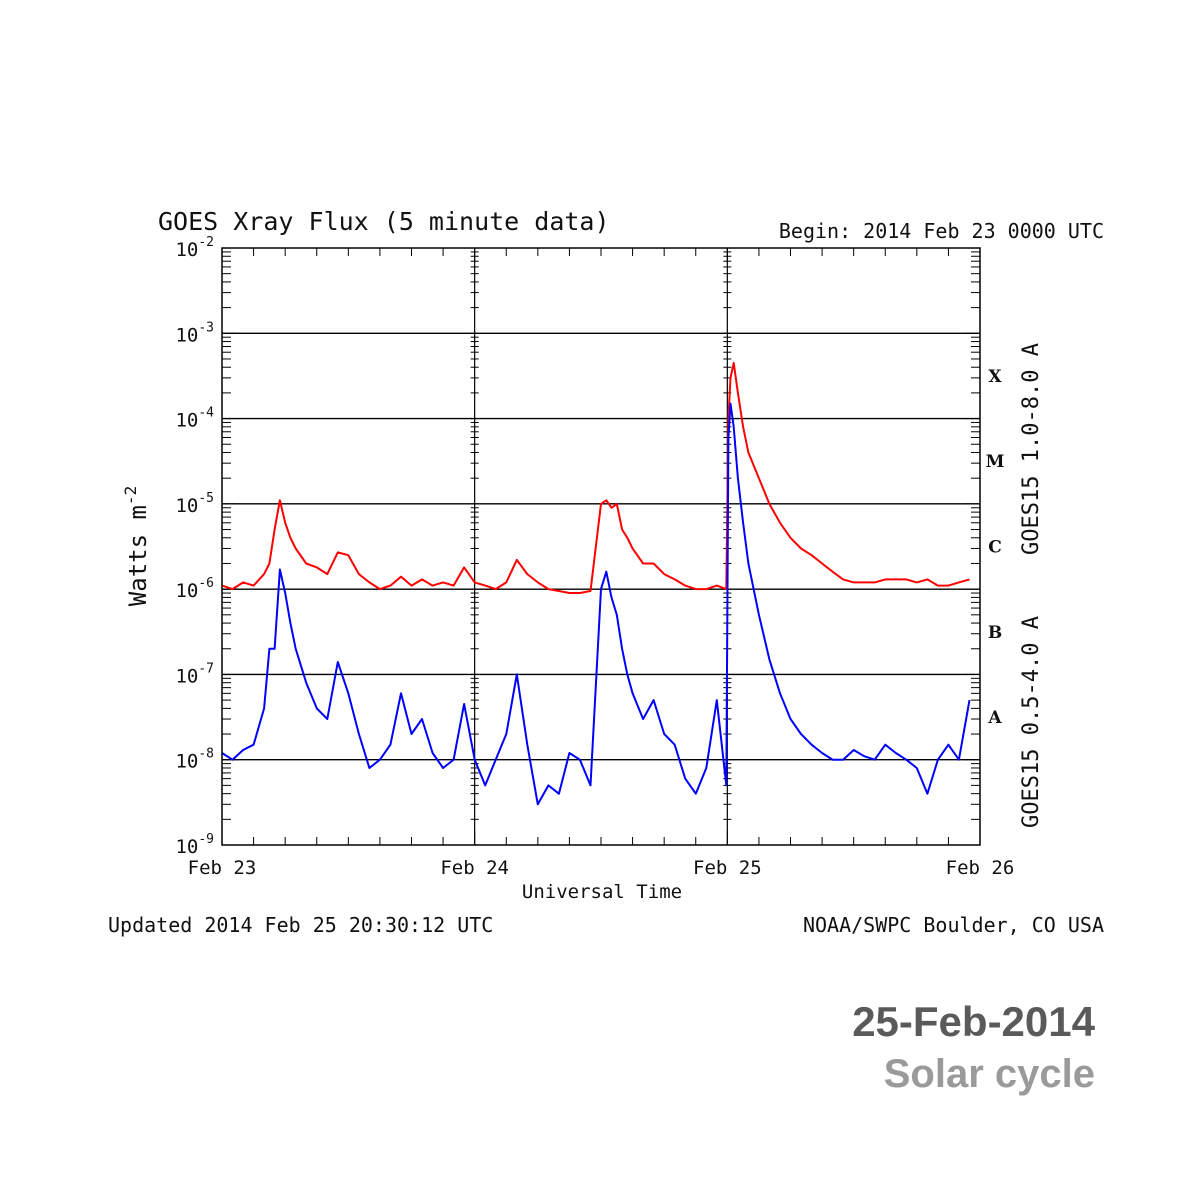 This screenshot has width=1200, height=1199. What do you see at coordinates (941, 231) in the screenshot?
I see `begin-label: Begin: 2014 Feb 23 0000 UTC` at bounding box center [941, 231].